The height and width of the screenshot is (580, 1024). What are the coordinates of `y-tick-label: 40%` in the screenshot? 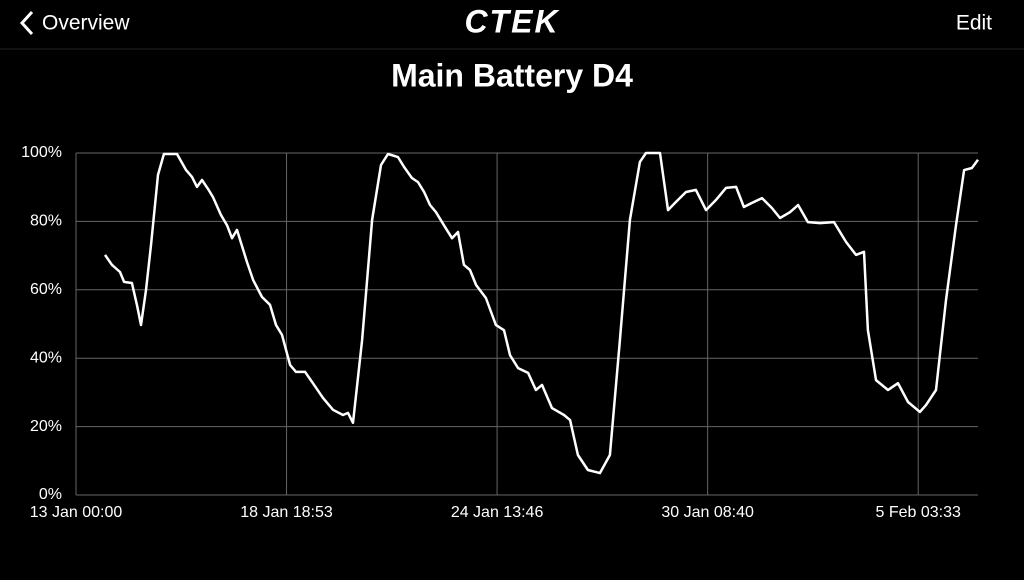 It's located at (46, 357).